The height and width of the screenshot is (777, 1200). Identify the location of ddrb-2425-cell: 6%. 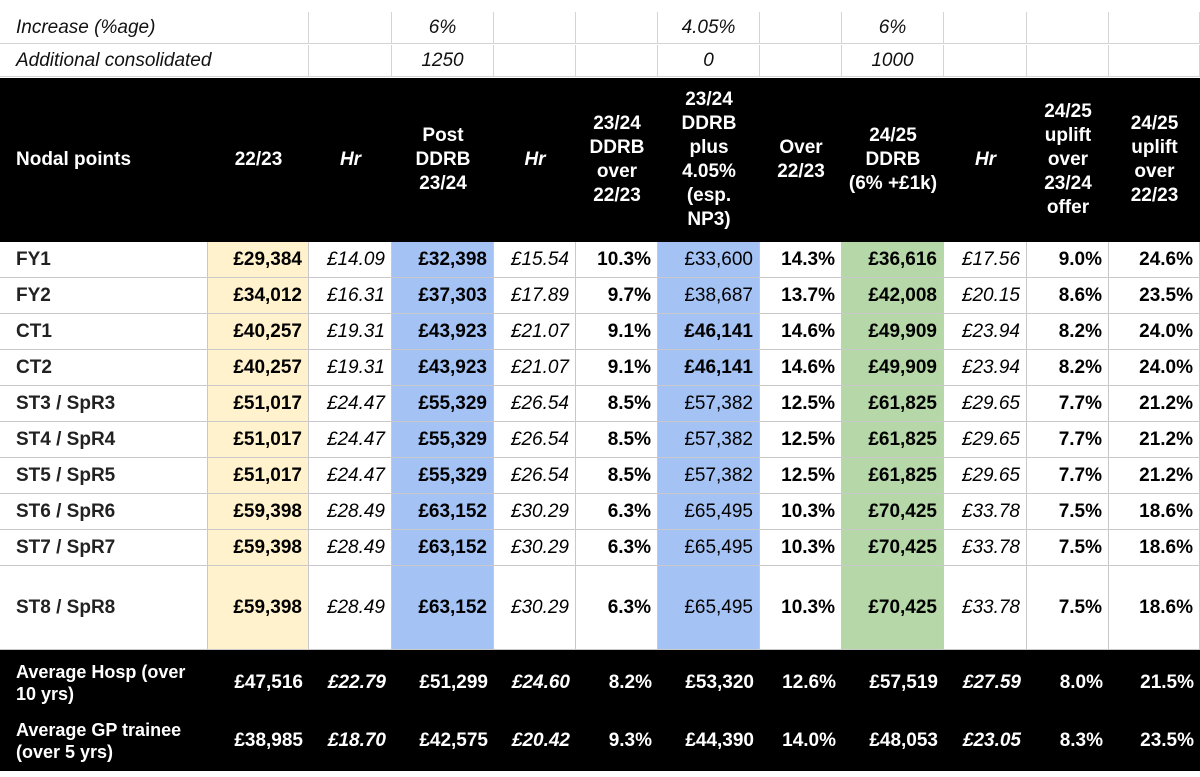
(893, 28).